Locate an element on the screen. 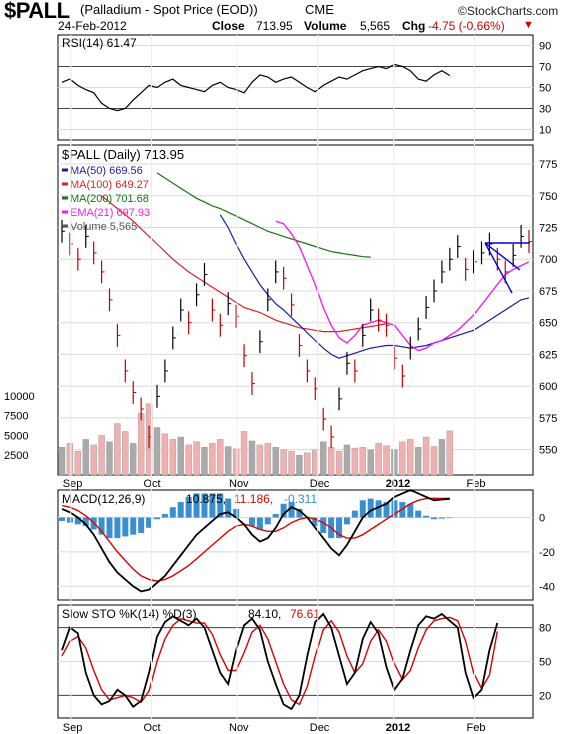 The width and height of the screenshot is (576, 734). macd-signal-value: 11.186, is located at coordinates (253, 499).